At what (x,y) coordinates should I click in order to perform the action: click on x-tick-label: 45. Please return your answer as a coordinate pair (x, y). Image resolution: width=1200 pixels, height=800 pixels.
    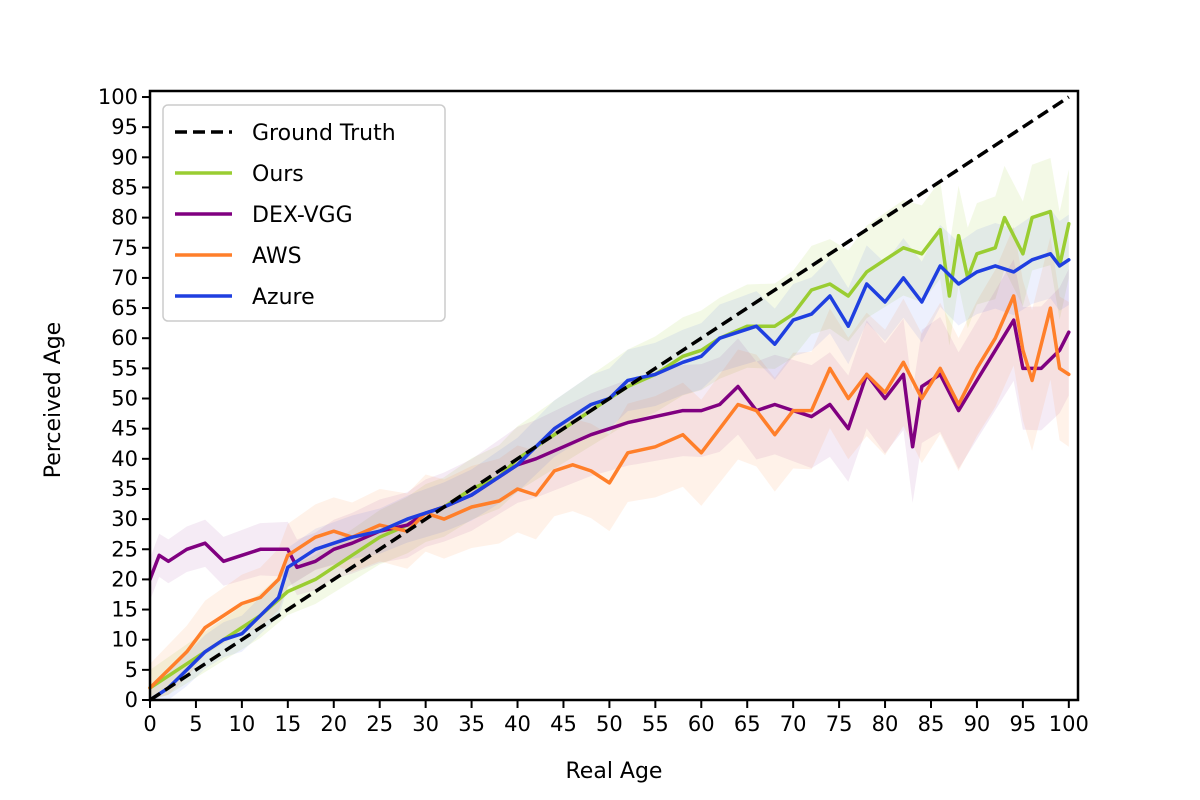
    Looking at the image, I should click on (563, 724).